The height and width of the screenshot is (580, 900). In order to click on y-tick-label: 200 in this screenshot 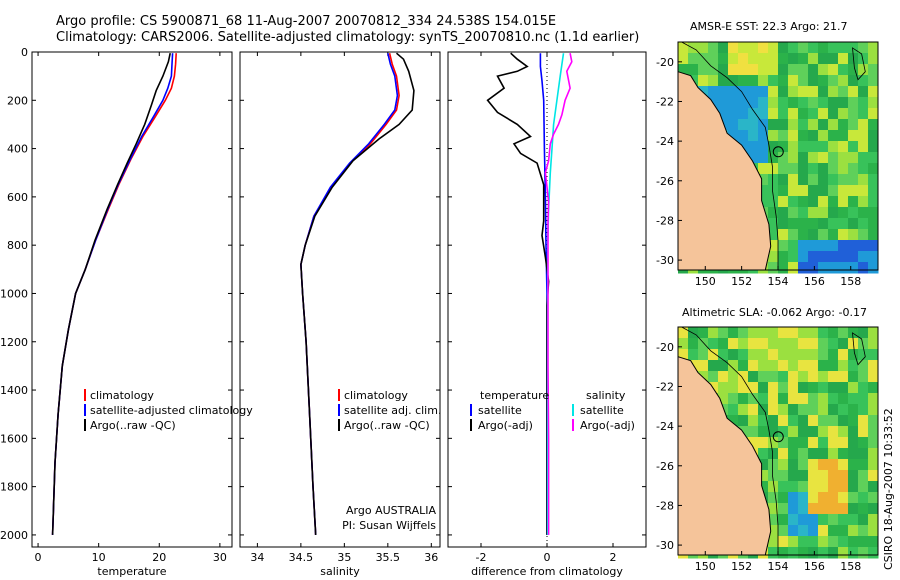, I will do `click(17, 100)`.